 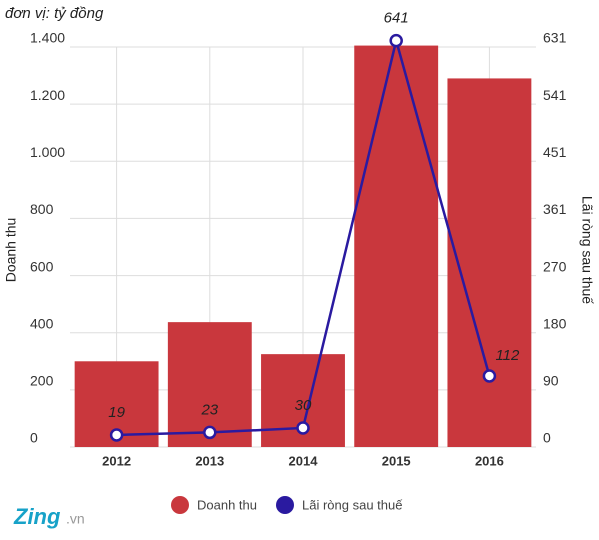 I want to click on y-tick-label: 800, so click(x=42, y=209).